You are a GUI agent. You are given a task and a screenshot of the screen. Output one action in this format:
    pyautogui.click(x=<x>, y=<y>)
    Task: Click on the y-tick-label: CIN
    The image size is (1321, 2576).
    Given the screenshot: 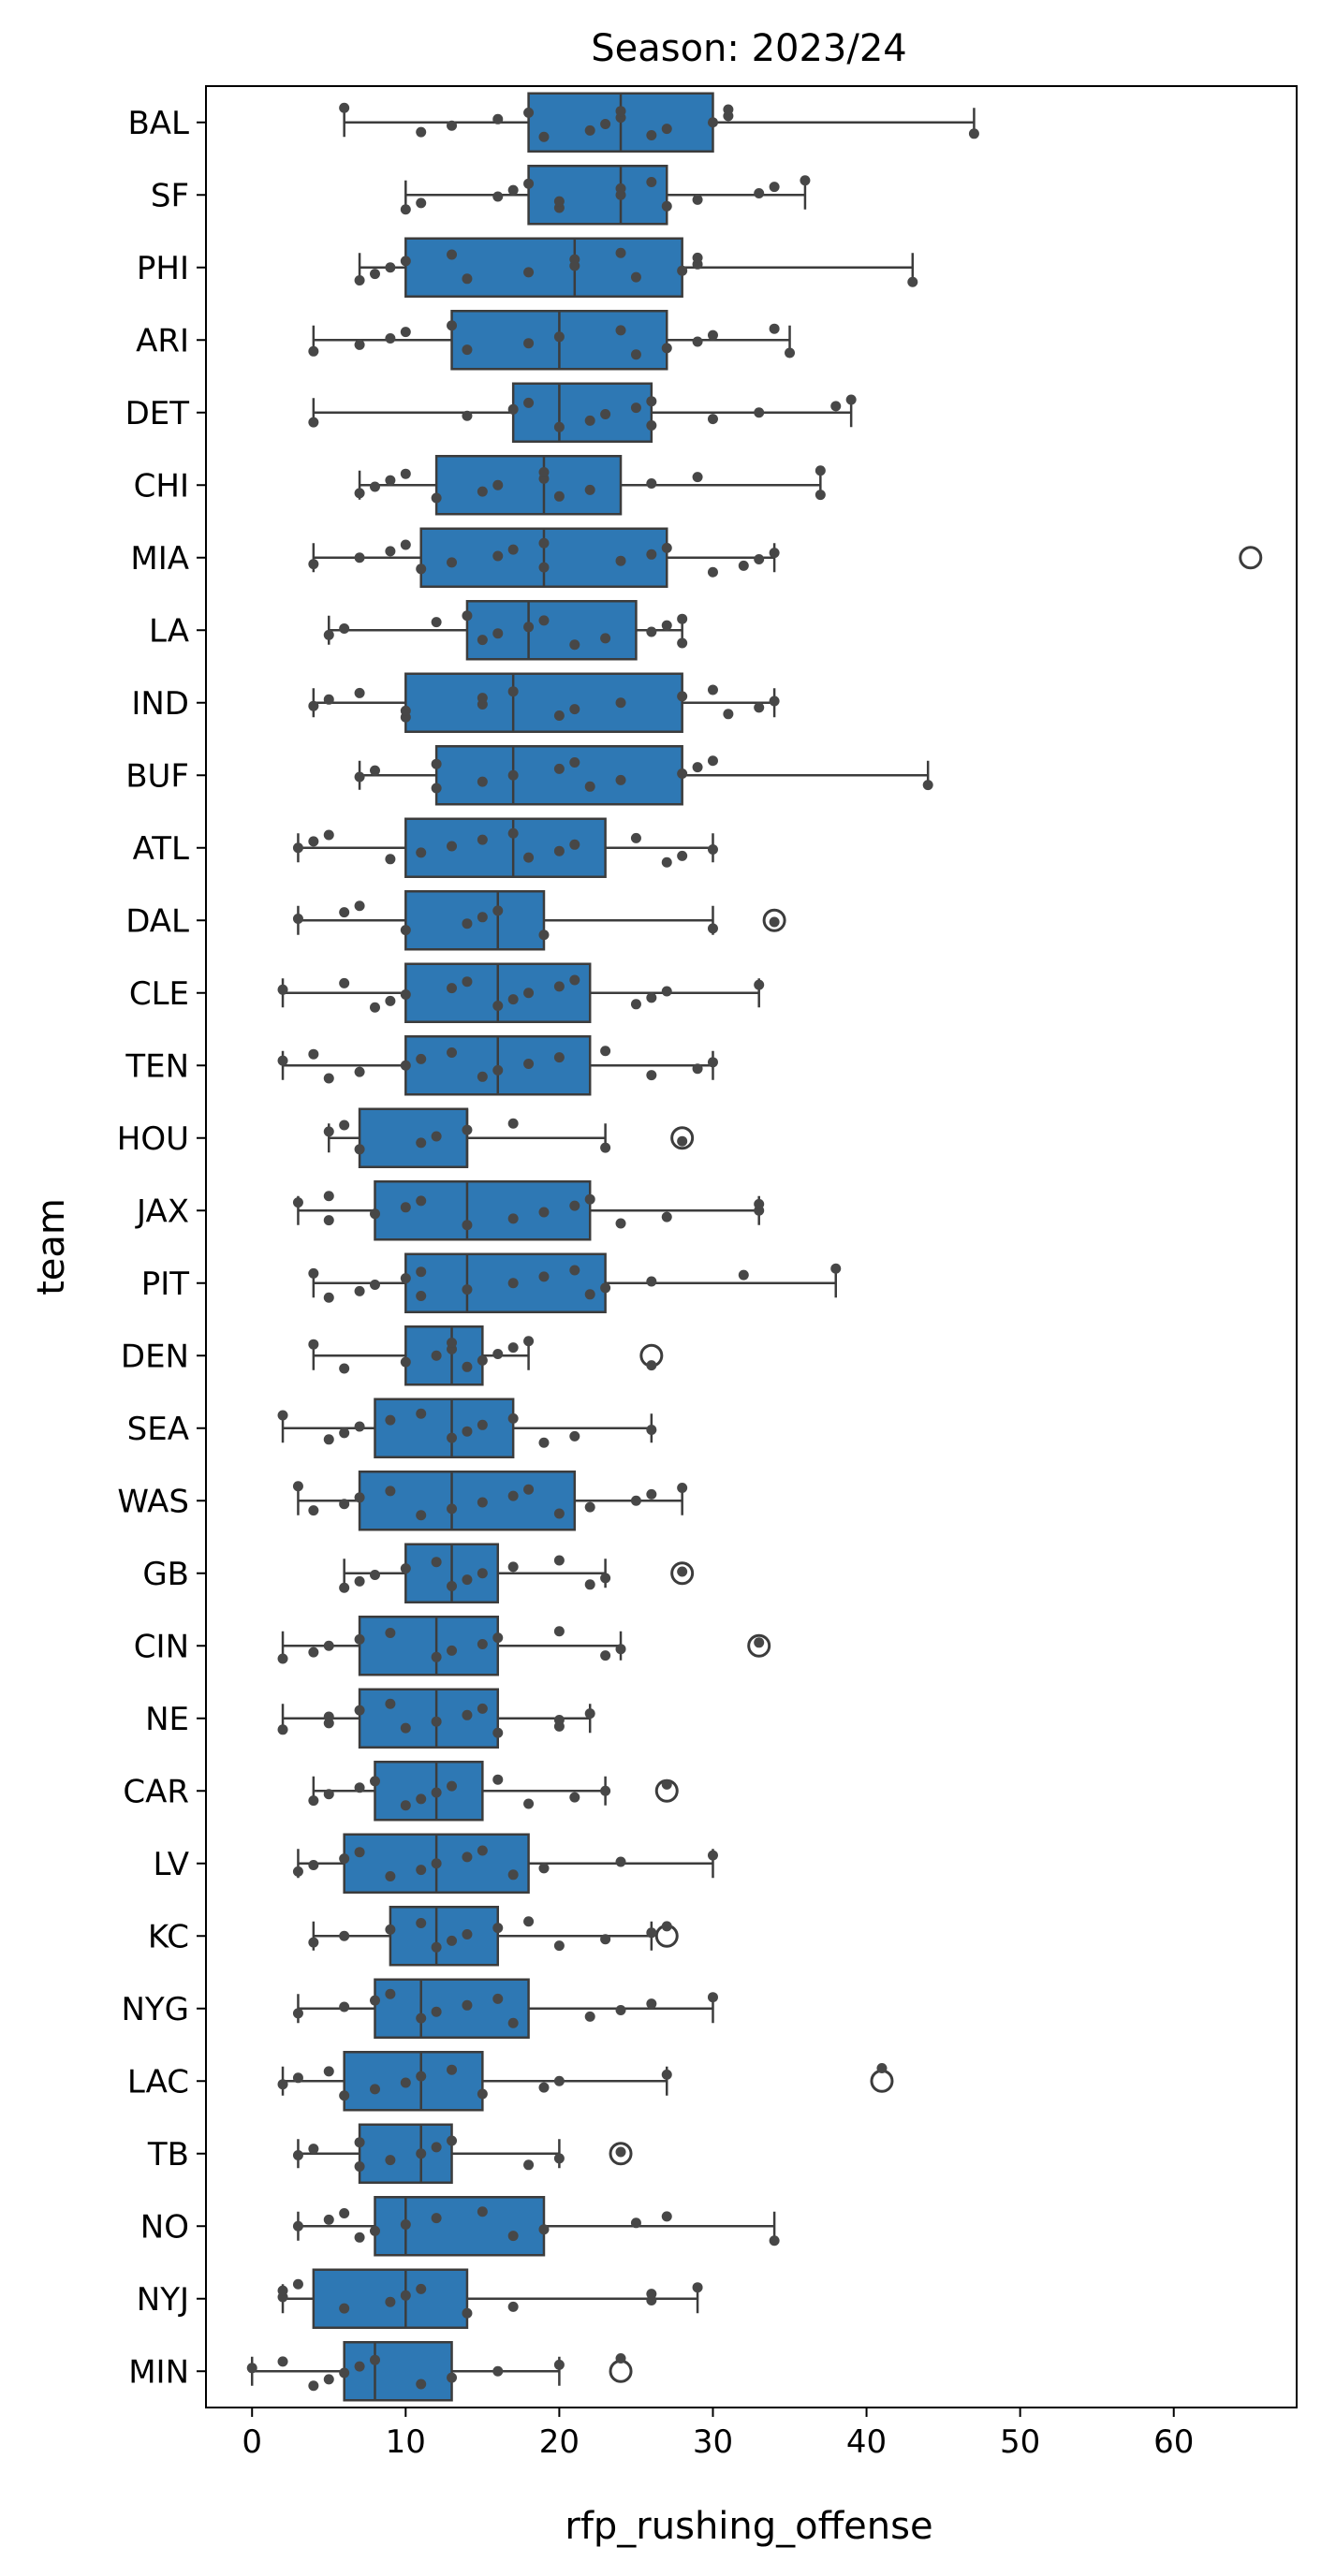 What is the action you would take?
    pyautogui.click(x=161, y=1646)
    